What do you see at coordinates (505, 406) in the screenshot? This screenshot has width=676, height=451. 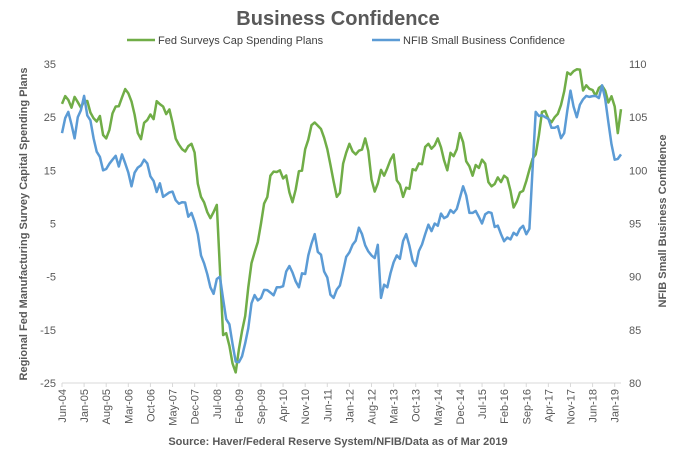 I see `x-tick-label: Feb-16` at bounding box center [505, 406].